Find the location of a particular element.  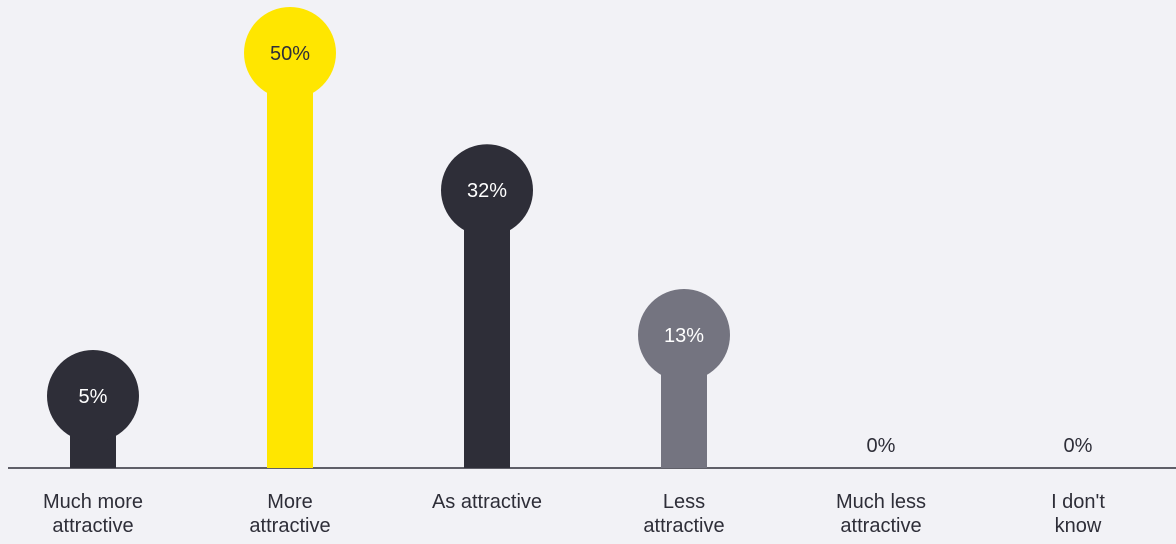

category-label-line: As attractive is located at coordinates (487, 502).